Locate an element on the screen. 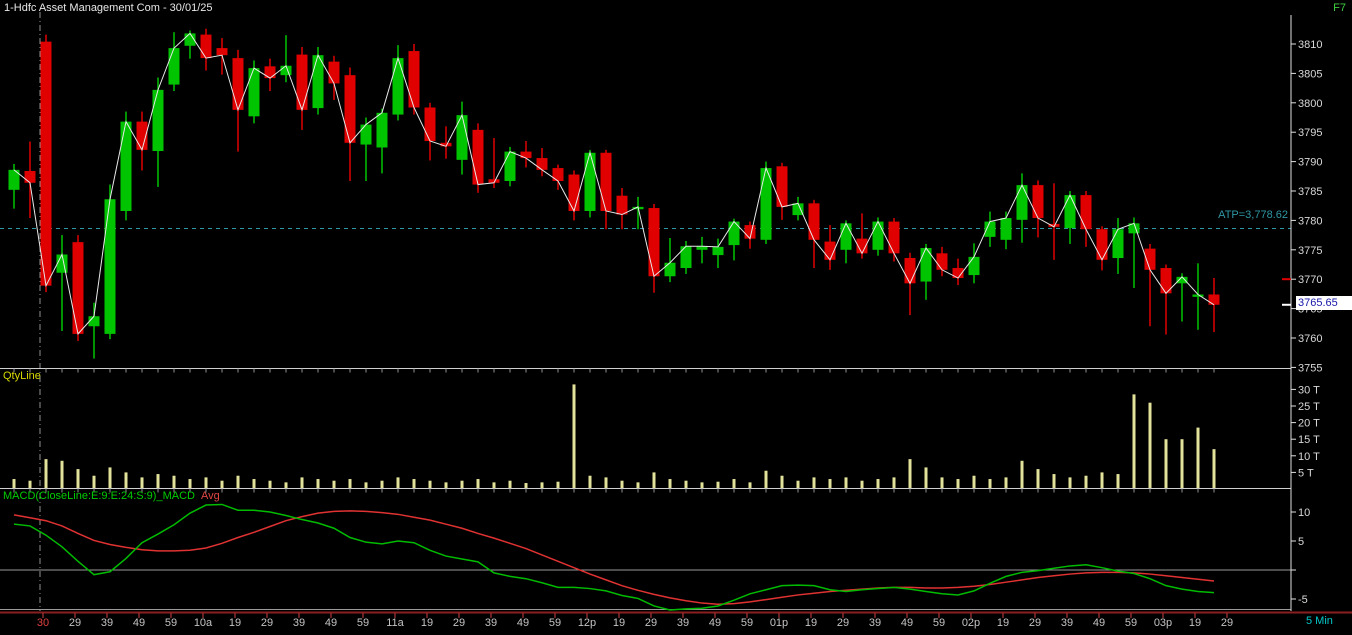 The height and width of the screenshot is (635, 1352). volume-bars-group is located at coordinates (614, 436).